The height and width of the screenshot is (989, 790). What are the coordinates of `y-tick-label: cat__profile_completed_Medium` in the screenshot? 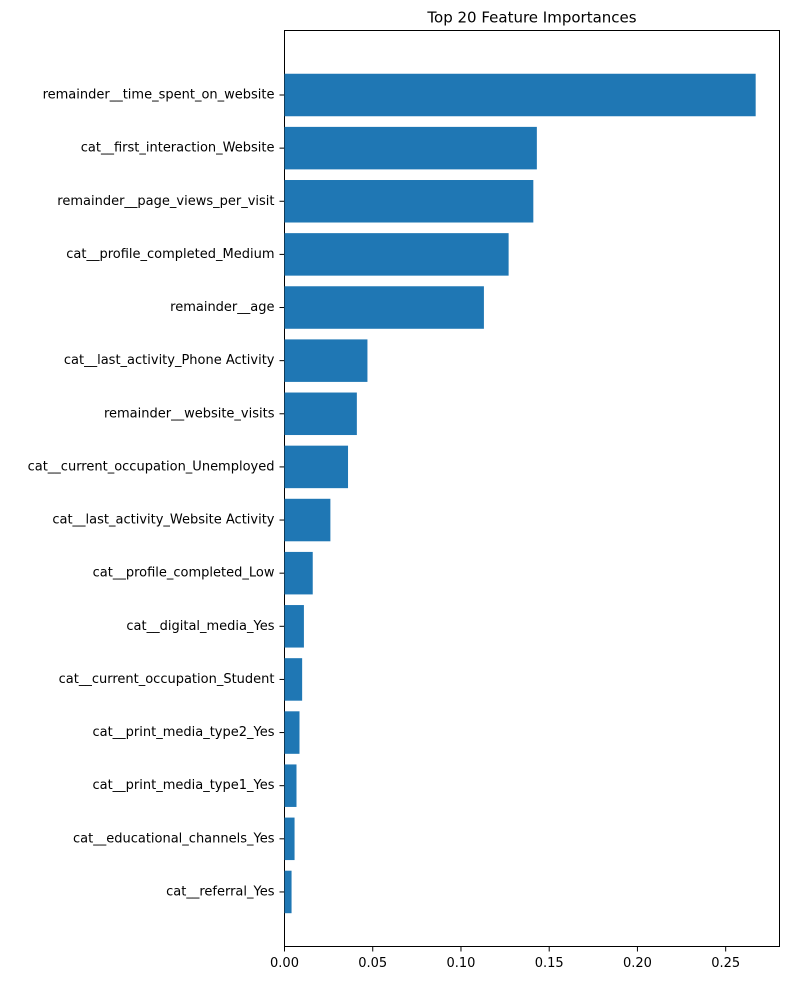 It's located at (170, 254).